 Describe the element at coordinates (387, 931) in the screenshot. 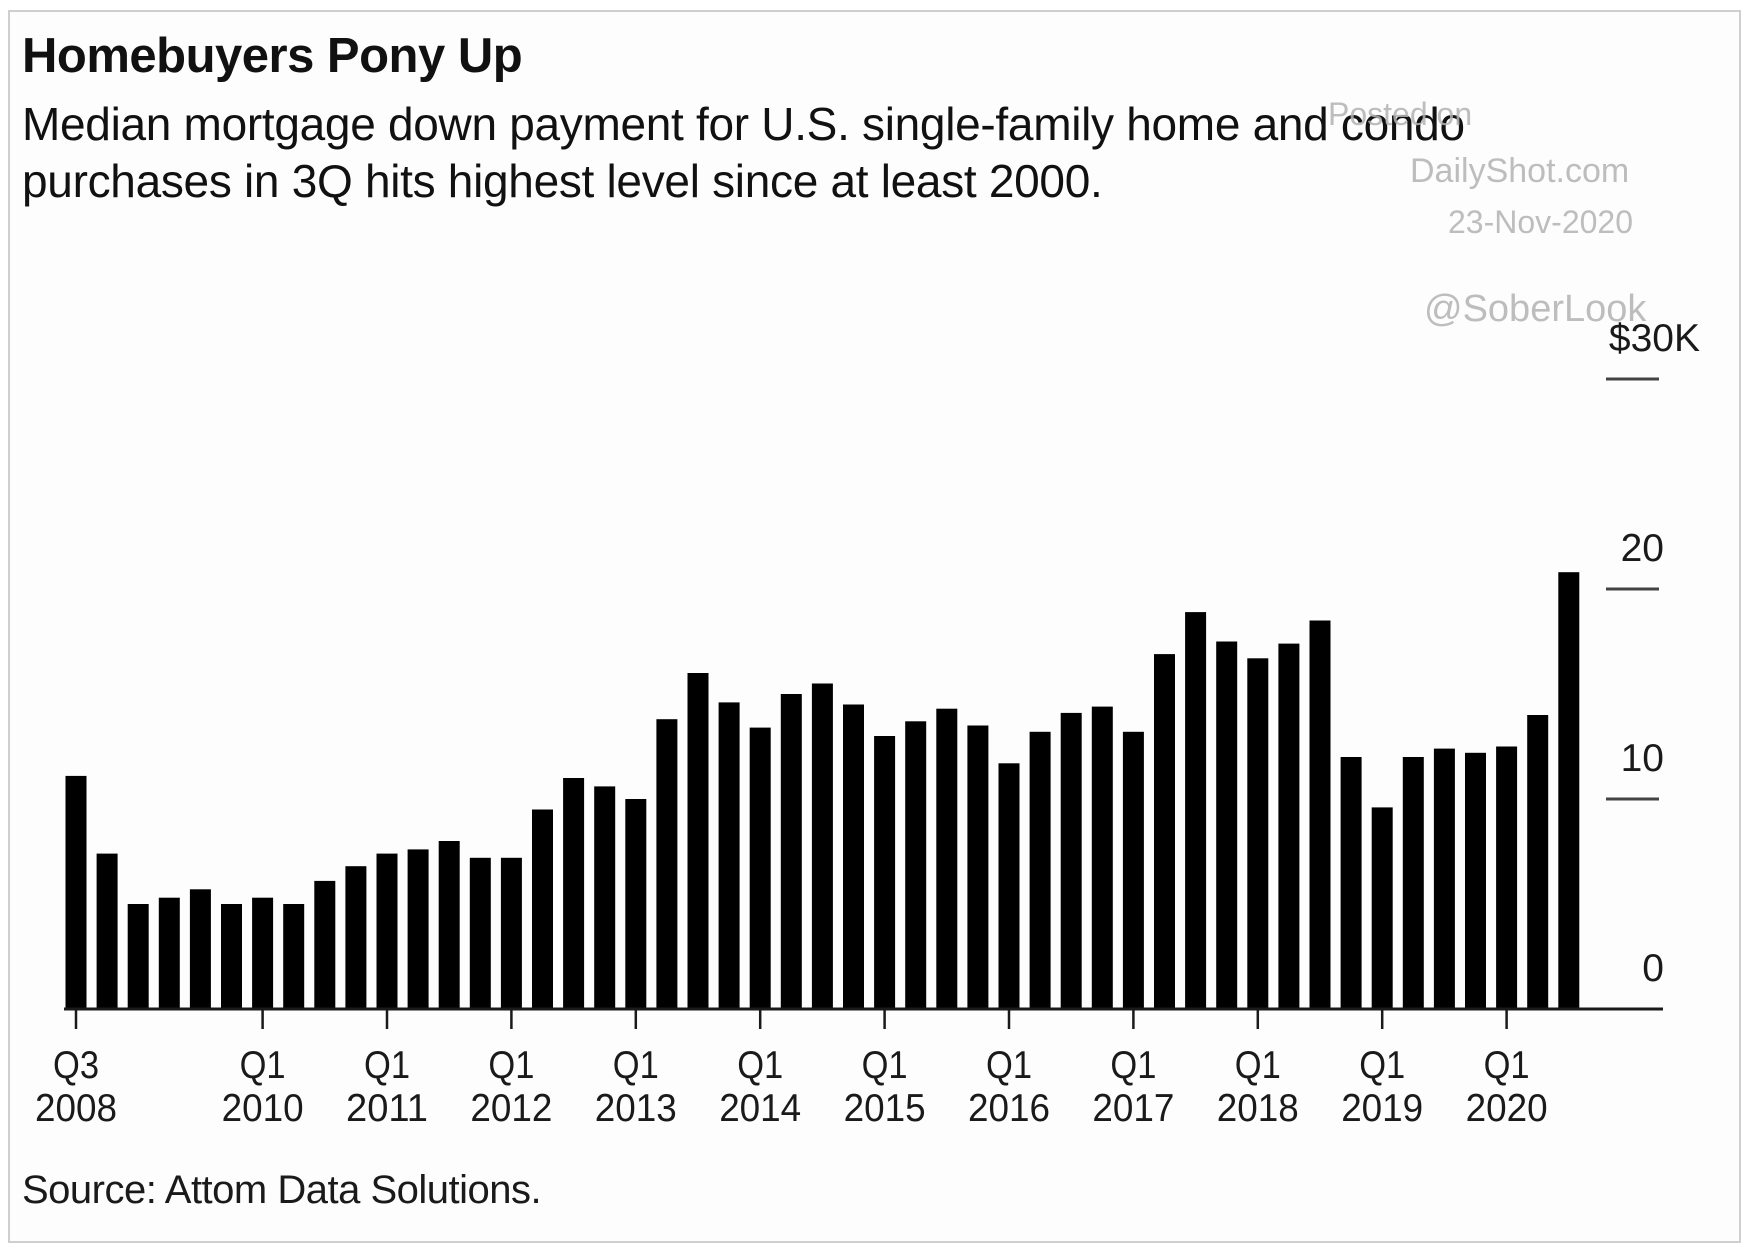

I see `bar-q1-2011` at that location.